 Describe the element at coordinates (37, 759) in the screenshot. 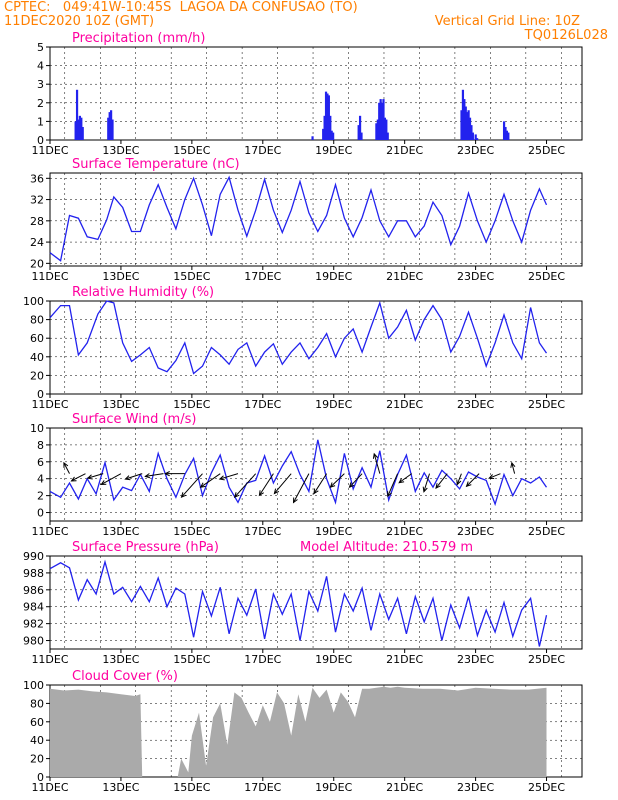

I see `y-tick-label: 20` at that location.